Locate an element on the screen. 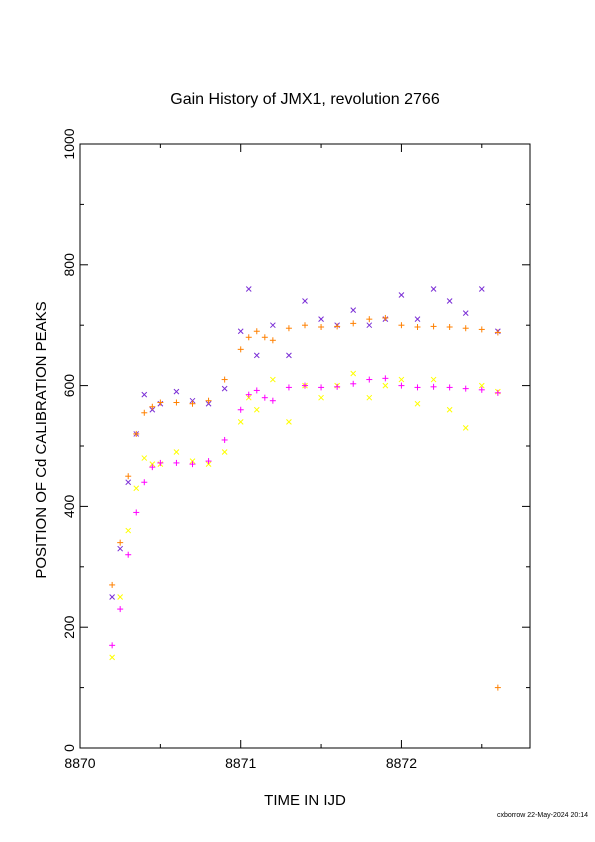 The image size is (595, 842). x-tick-label: 8871 is located at coordinates (240, 763).